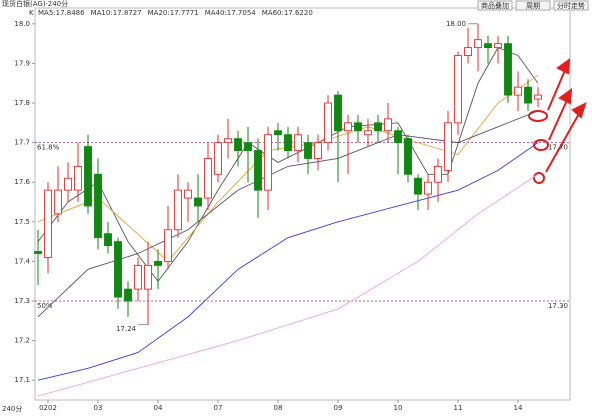 This screenshot has width=592, height=416. What do you see at coordinates (458, 408) in the screenshot?
I see `x-tick-label: 11` at bounding box center [458, 408].